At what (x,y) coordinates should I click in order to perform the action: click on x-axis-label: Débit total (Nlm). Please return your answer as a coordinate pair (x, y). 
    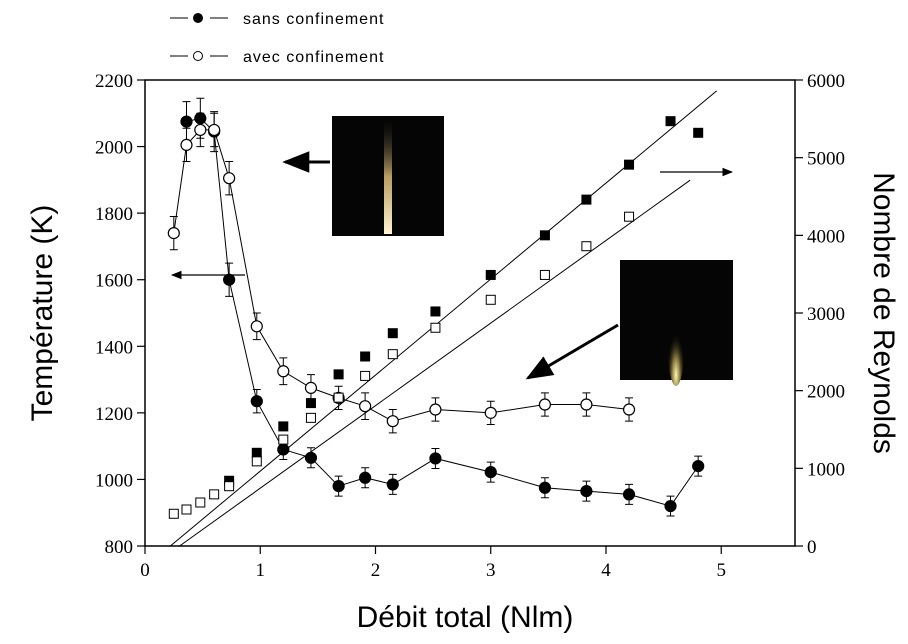
    Looking at the image, I should click on (465, 617).